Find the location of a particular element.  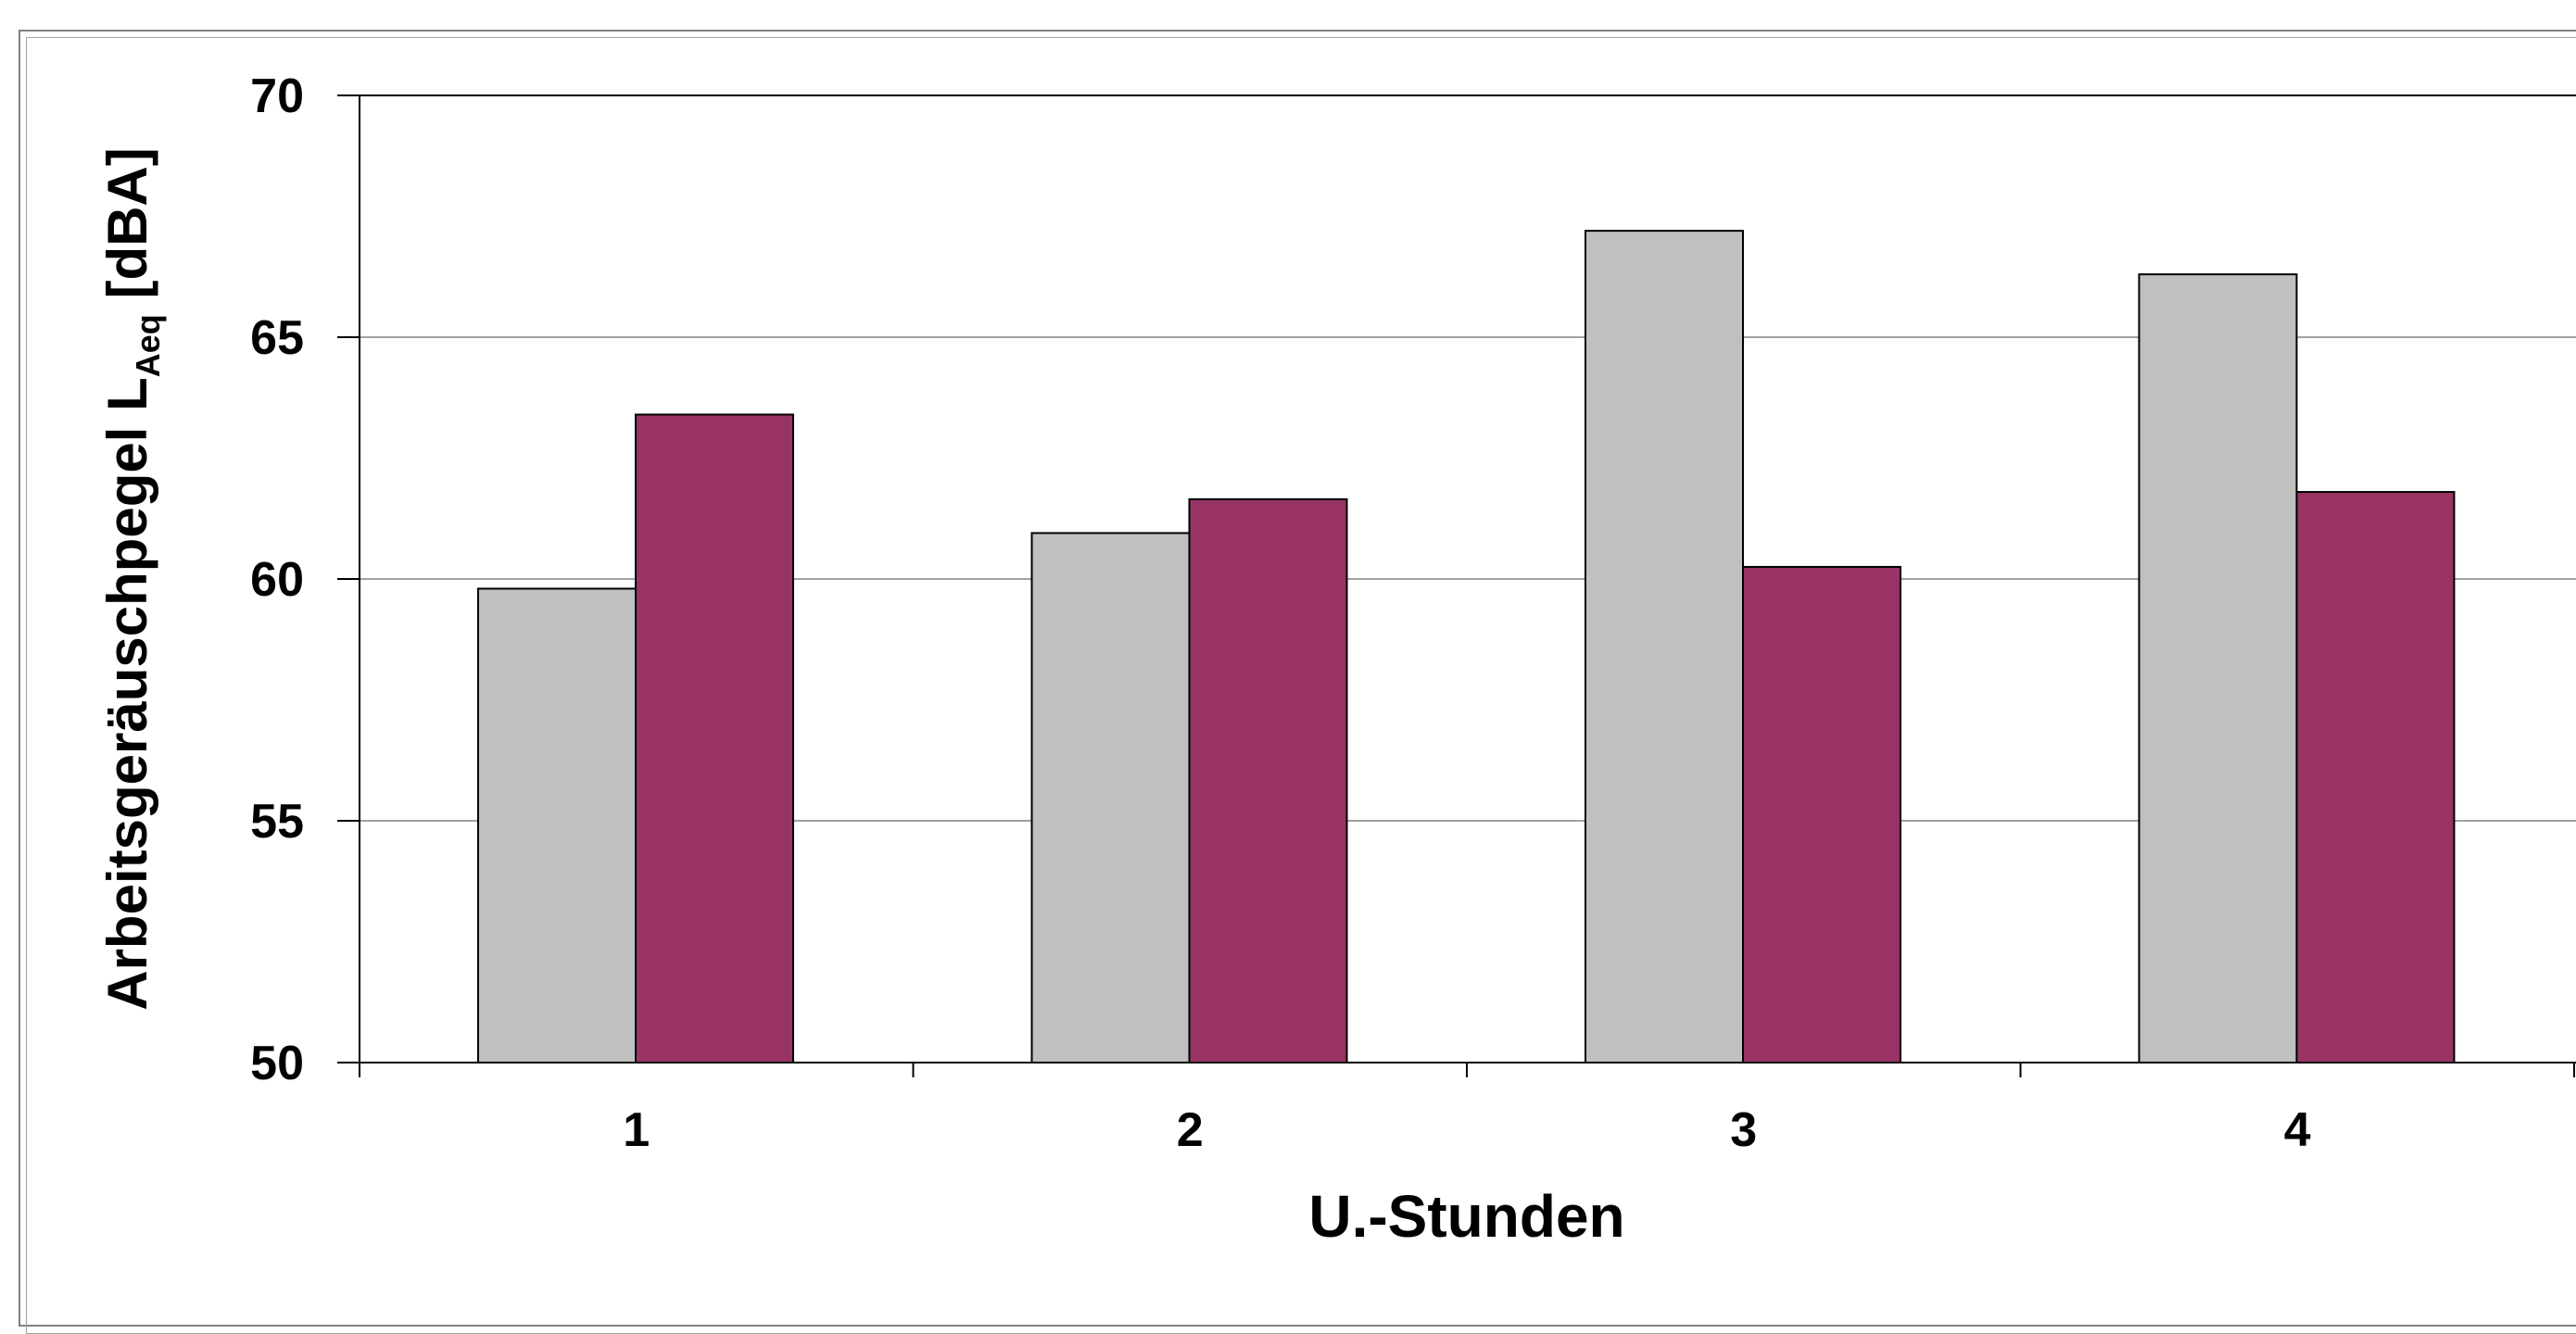

y-axis-title-unit: [dBA] is located at coordinates (127, 231).